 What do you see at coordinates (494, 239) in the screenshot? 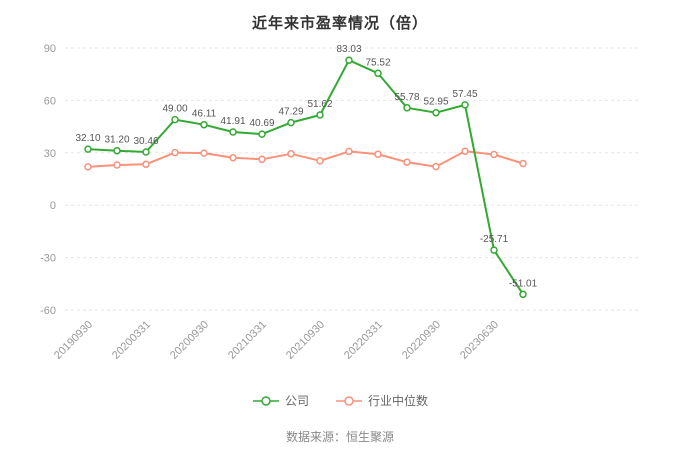
I see `svg-text: -25.71` at bounding box center [494, 239].